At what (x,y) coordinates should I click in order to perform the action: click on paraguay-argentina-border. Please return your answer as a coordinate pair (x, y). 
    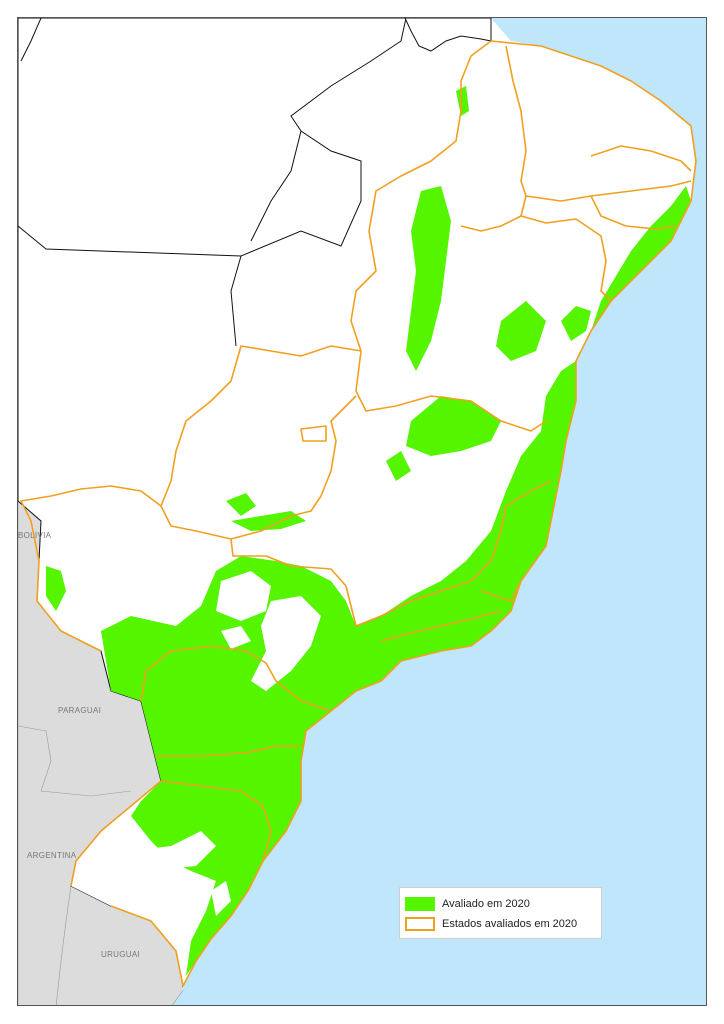
    Looking at the image, I should click on (75, 761).